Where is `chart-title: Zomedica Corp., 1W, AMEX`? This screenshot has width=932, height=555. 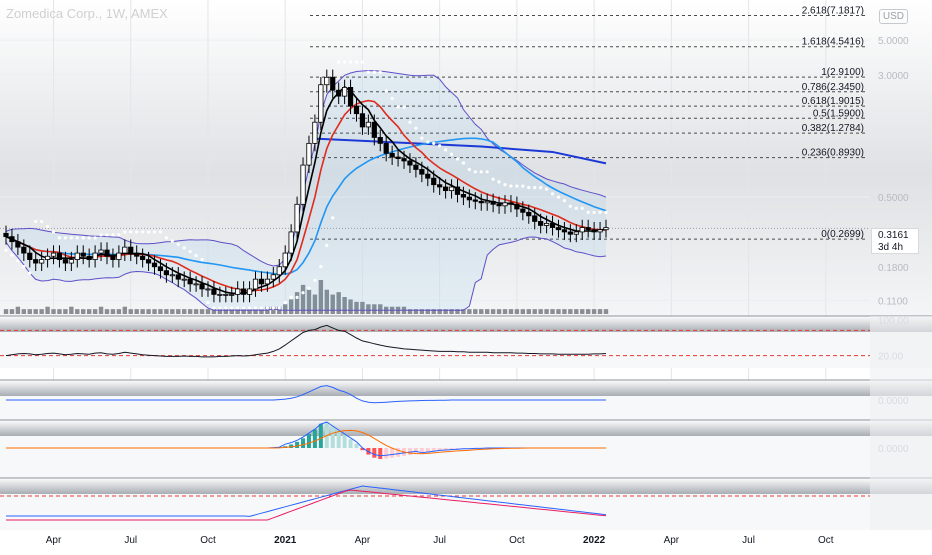 chart-title: Zomedica Corp., 1W, AMEX is located at coordinates (87, 13).